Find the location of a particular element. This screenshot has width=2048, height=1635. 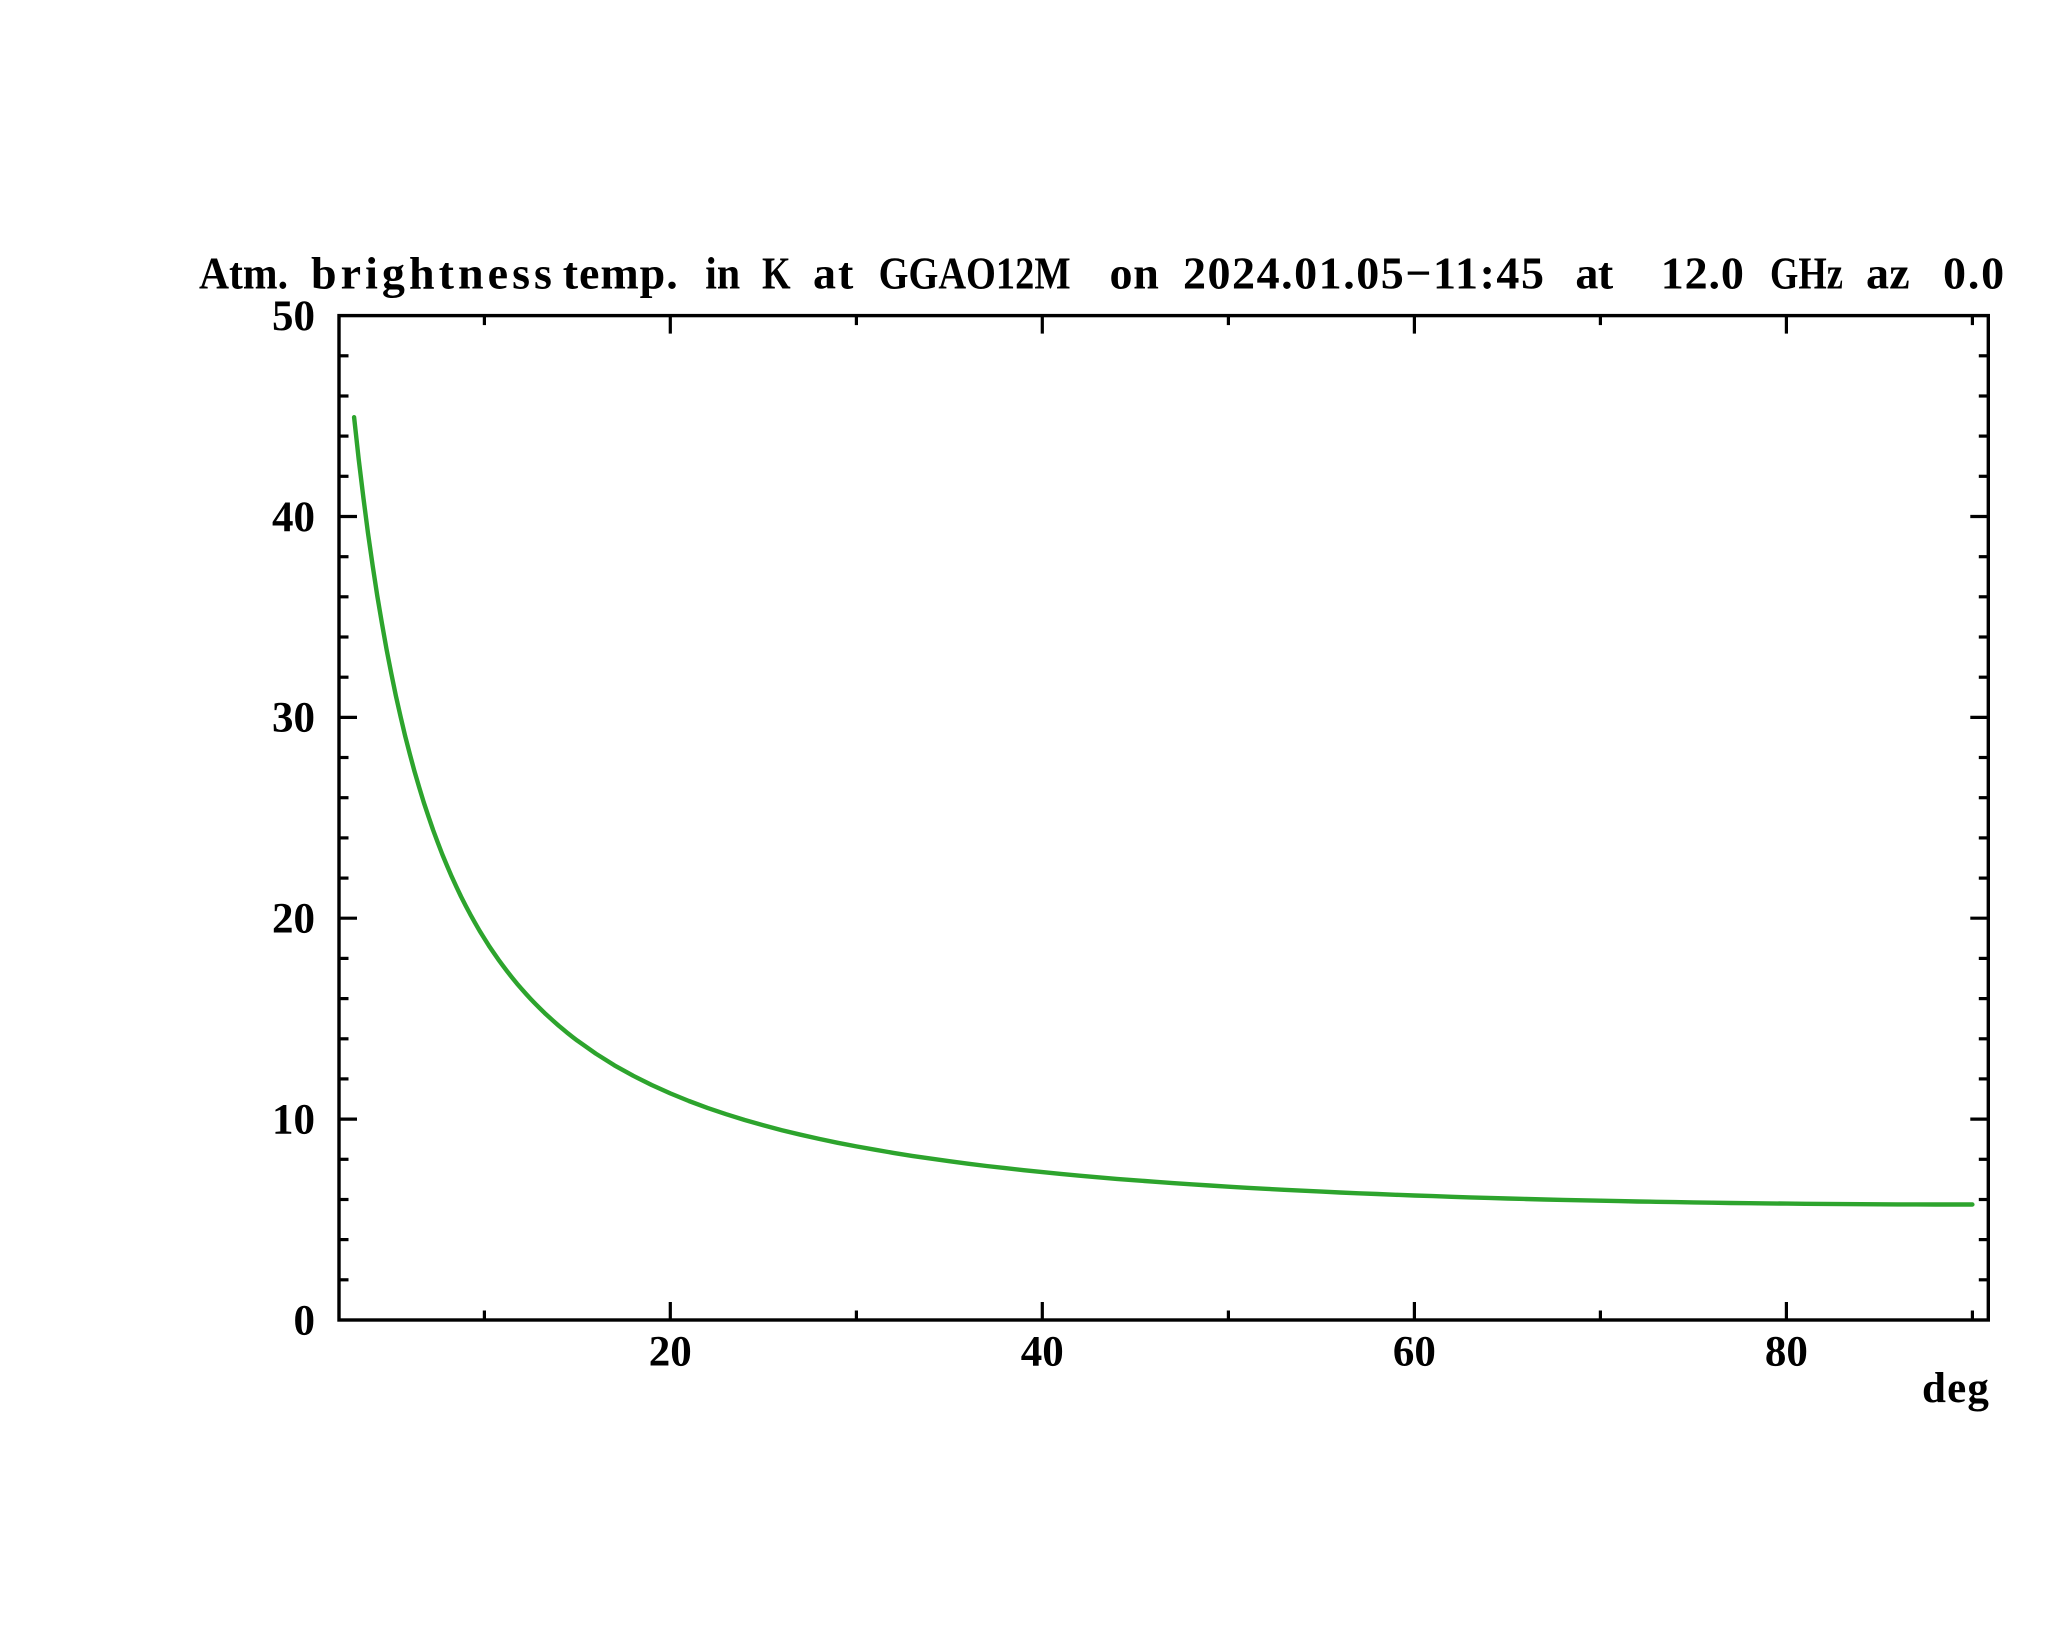

svg-text: on is located at coordinates (1135, 273).